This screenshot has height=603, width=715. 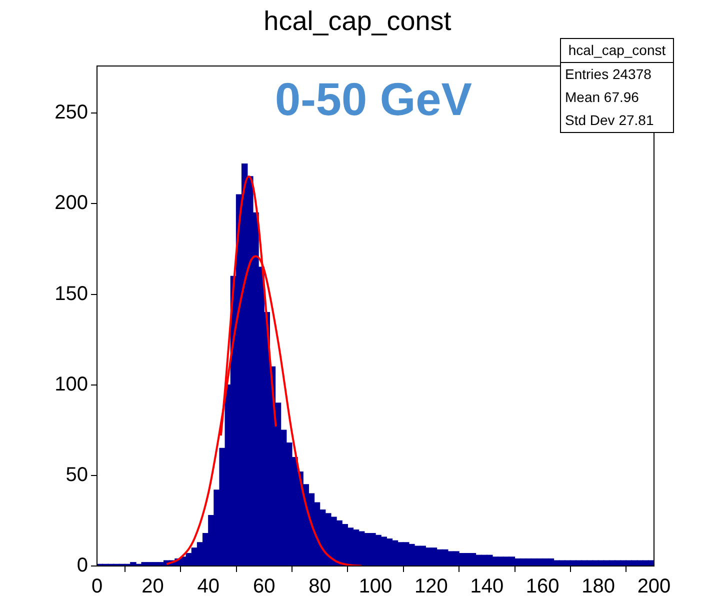 What do you see at coordinates (431, 587) in the screenshot?
I see `x-tick-label: 120` at bounding box center [431, 587].